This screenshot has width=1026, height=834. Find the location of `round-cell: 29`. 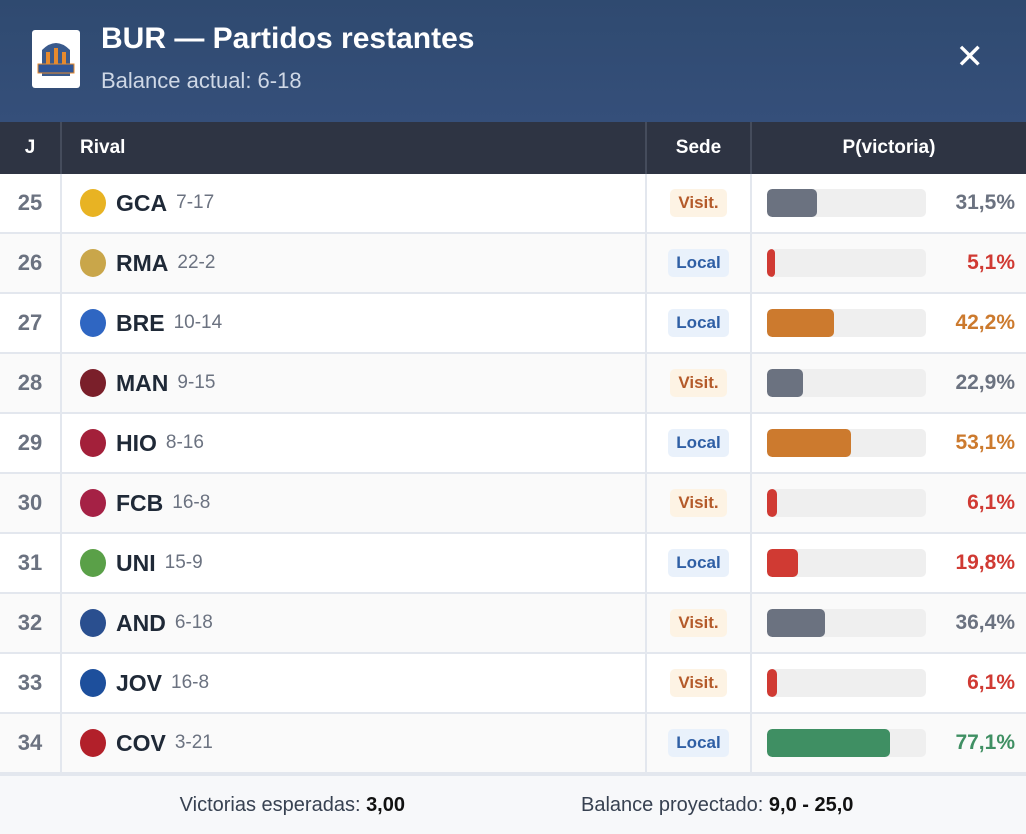

round-cell: 29 is located at coordinates (31, 443).